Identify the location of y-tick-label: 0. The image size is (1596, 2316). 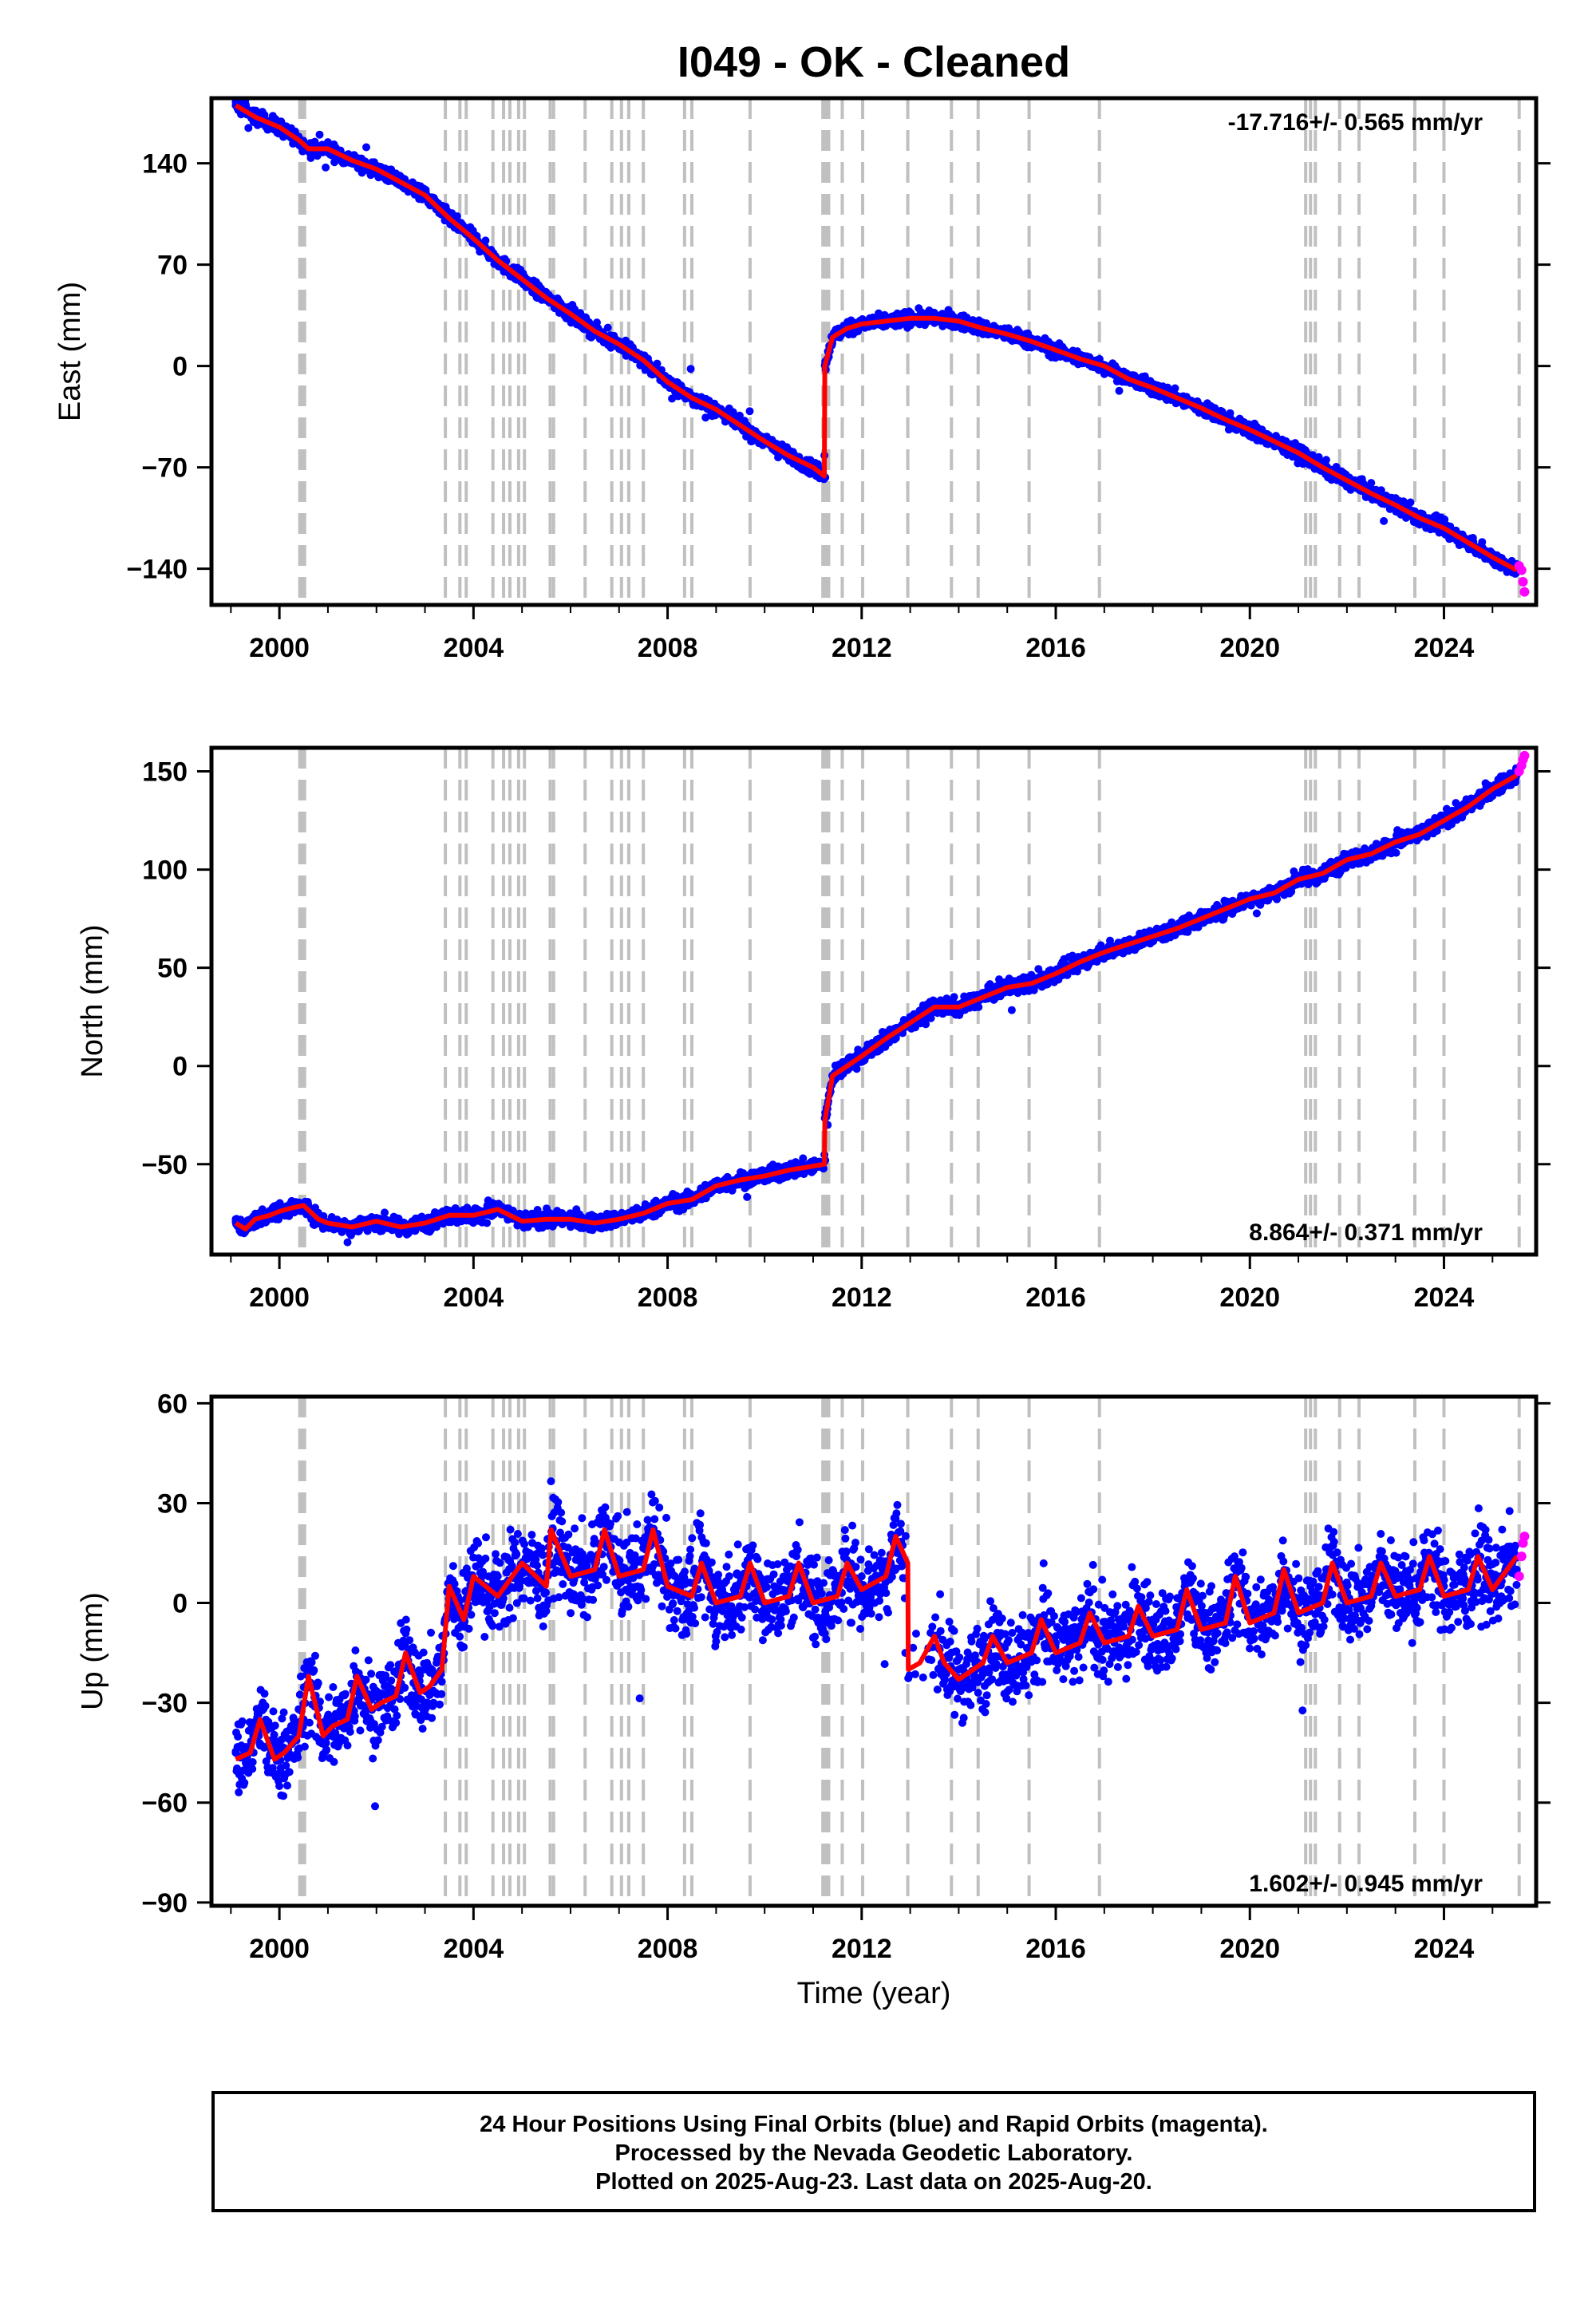
(180, 367).